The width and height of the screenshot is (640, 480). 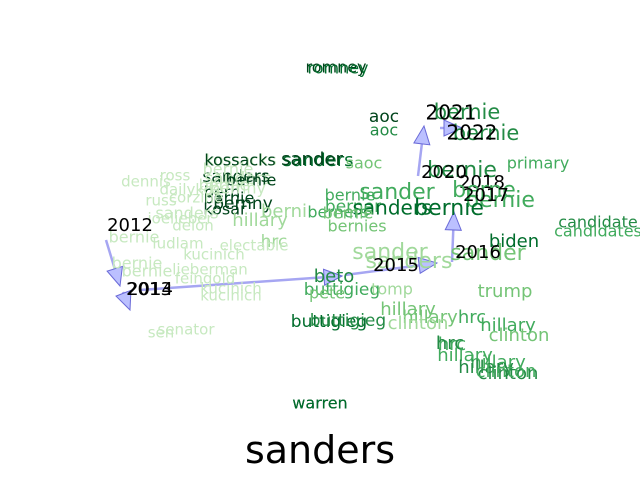 What do you see at coordinates (392, 289) in the screenshot?
I see `word-point: tomp` at bounding box center [392, 289].